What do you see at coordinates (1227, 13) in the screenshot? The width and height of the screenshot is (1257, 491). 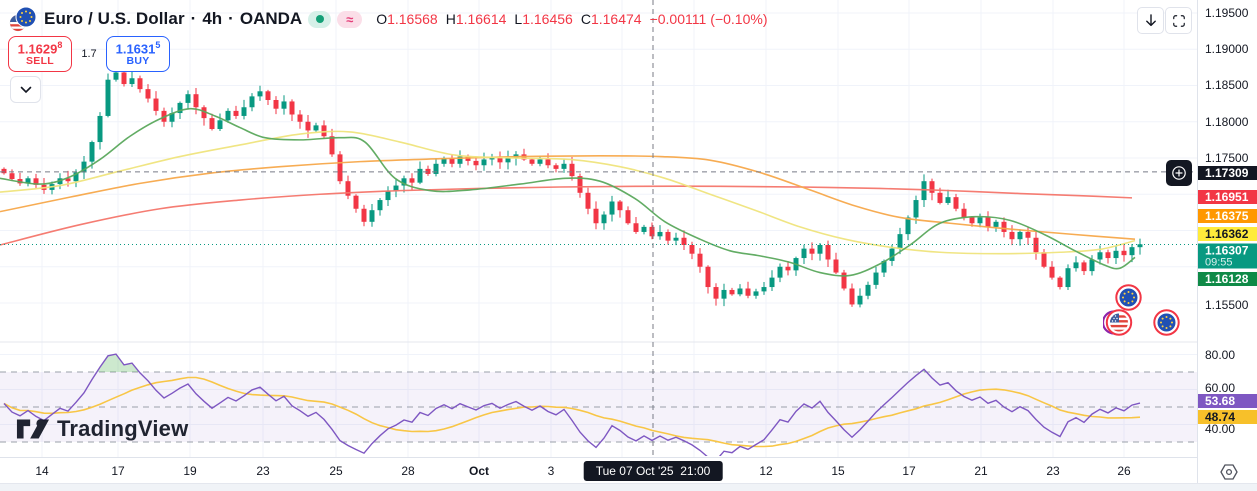 I see `price-axis-tick: 1.19500` at bounding box center [1227, 13].